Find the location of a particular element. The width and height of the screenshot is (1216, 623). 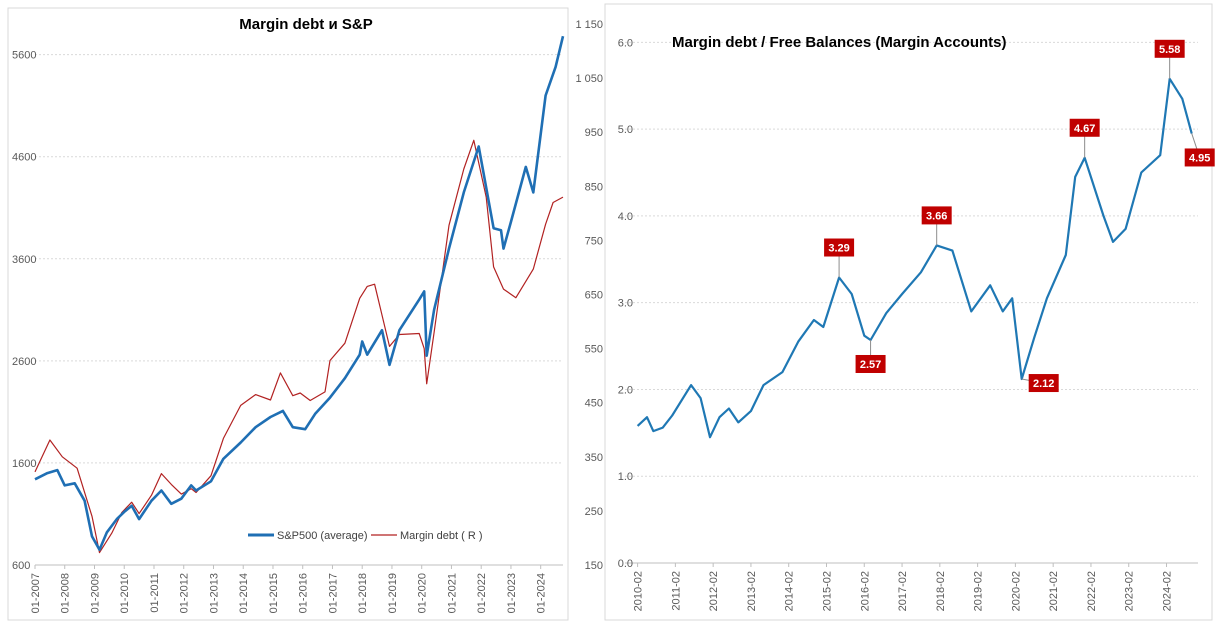

callout-label: 4.67 is located at coordinates (1084, 129).